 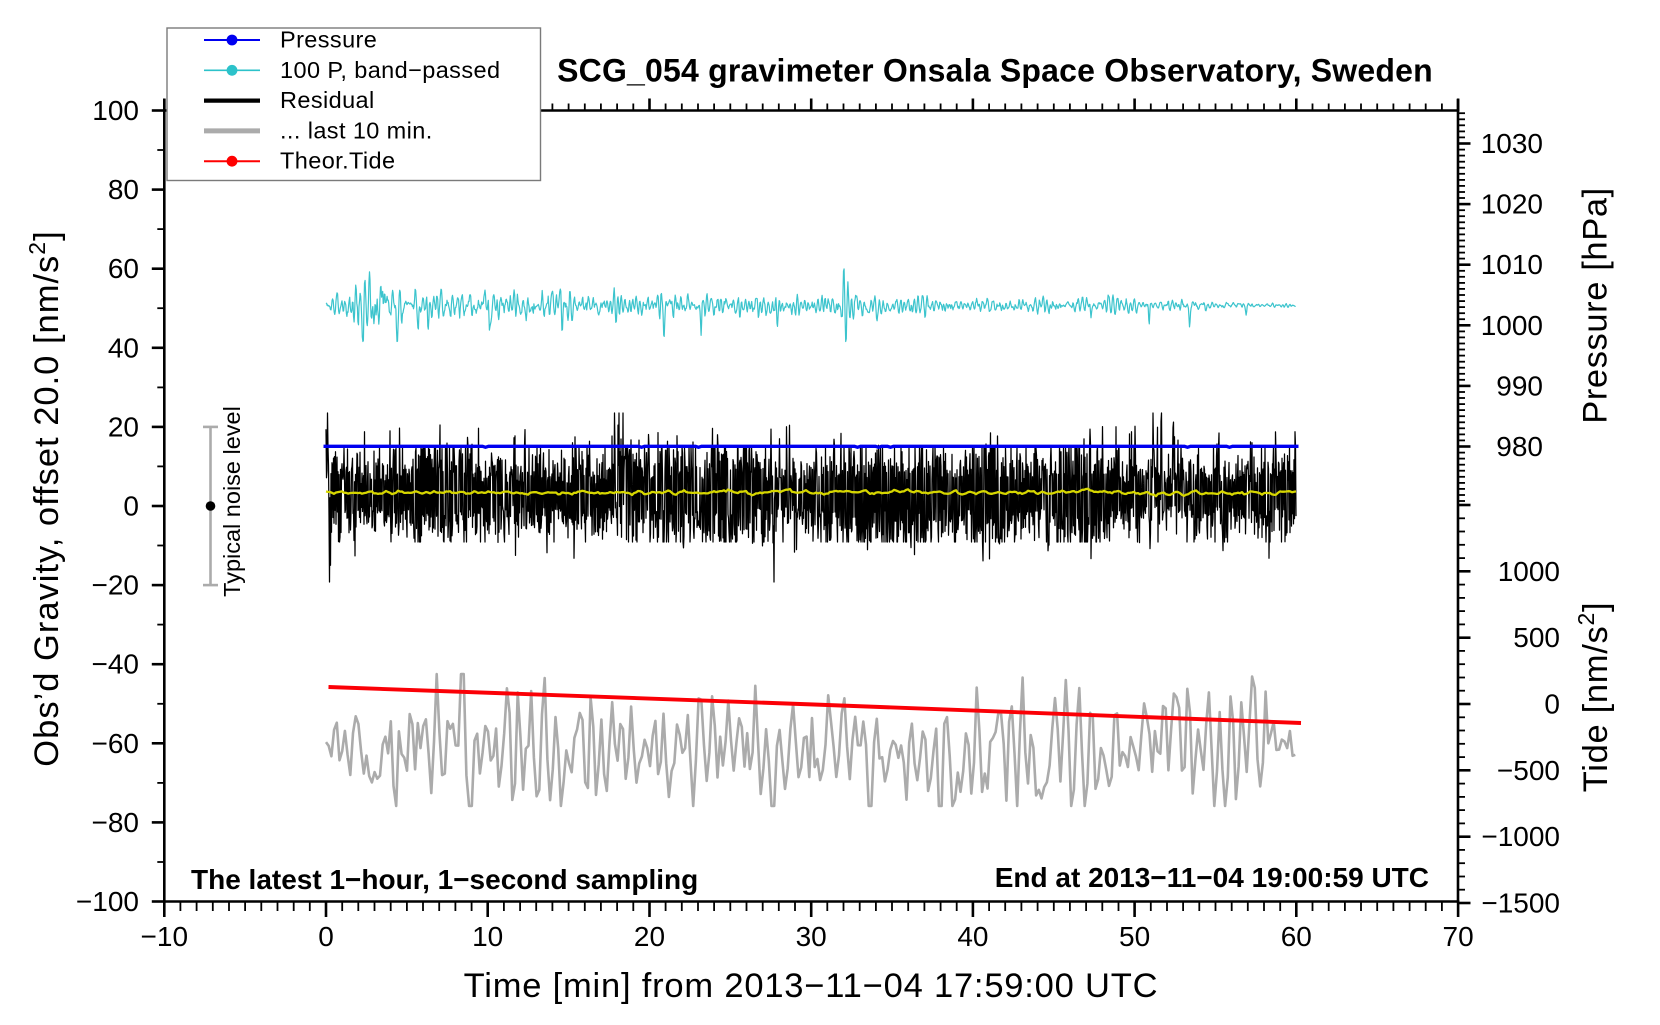 What do you see at coordinates (444, 879) in the screenshot?
I see `svg-text:The latest 1−hour, 1−second sa: The latest 1−hour, 1−second sampling` at bounding box center [444, 879].